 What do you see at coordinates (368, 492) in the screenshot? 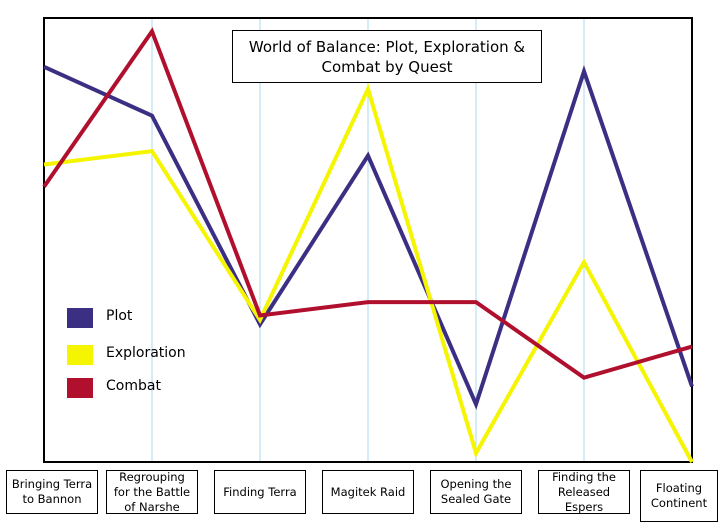
I see `x-tick-label: Magitek Raid` at bounding box center [368, 492].